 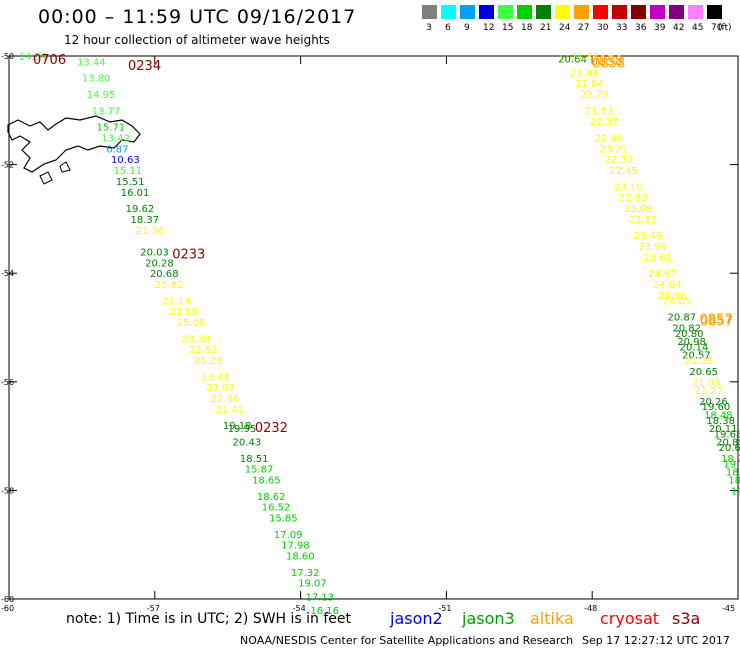 What do you see at coordinates (225, 399) in the screenshot?
I see `swh-value: 22.96` at bounding box center [225, 399].